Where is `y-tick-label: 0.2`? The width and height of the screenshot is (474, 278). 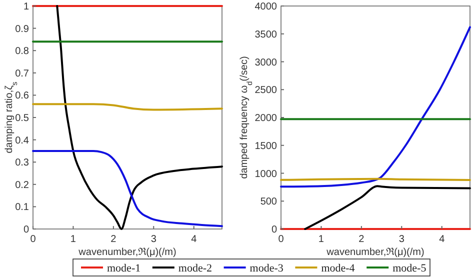
y-tick-label: 0.2 is located at coordinates (22, 185).